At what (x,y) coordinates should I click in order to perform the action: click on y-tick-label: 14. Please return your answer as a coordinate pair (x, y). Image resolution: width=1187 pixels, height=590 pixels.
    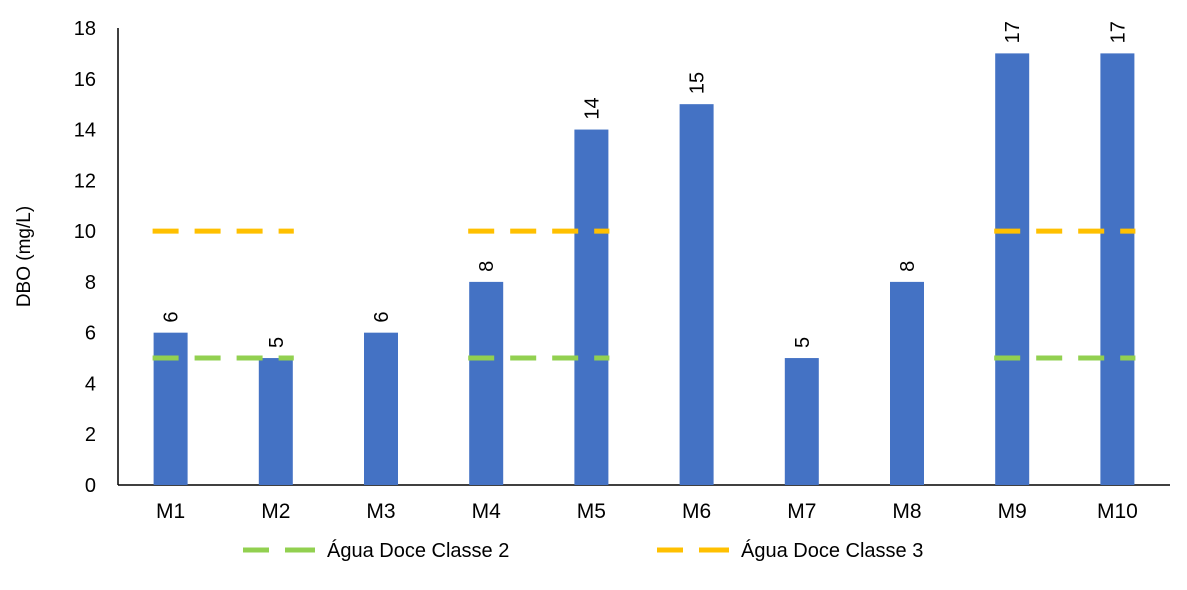
    Looking at the image, I should click on (85, 131).